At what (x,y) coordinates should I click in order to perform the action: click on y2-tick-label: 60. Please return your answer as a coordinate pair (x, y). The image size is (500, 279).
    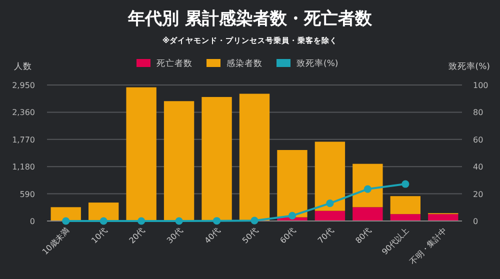
    Looking at the image, I should click on (478, 139).